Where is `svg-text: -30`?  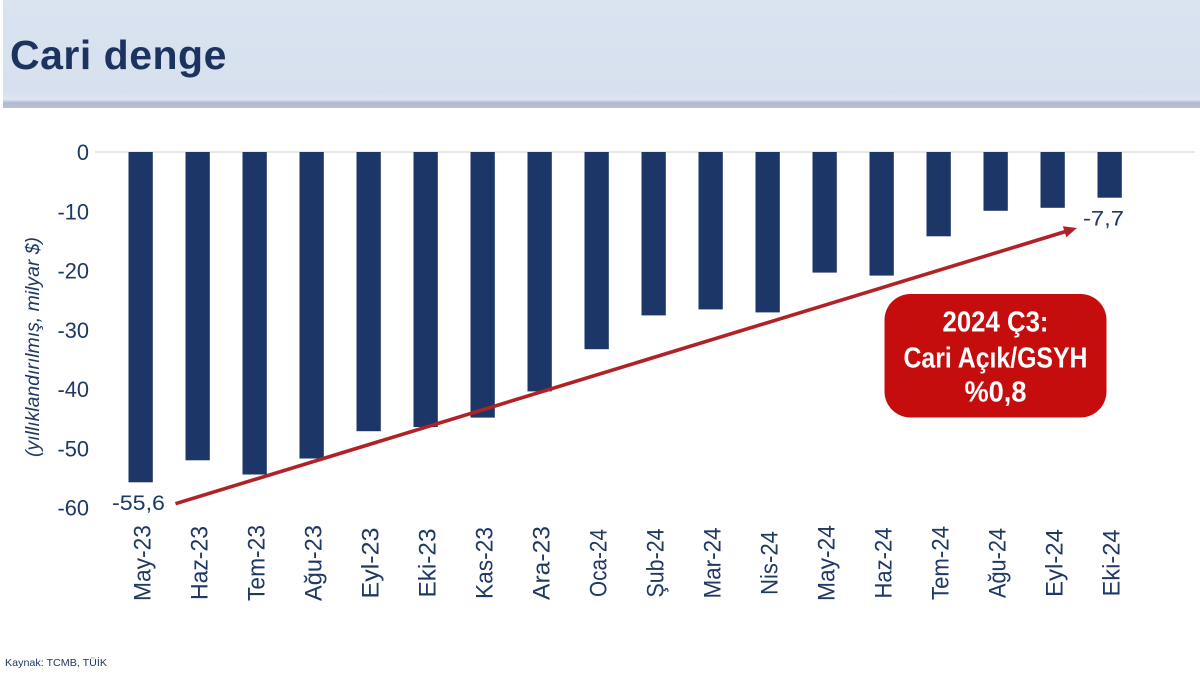
svg-text: -30 is located at coordinates (73, 330).